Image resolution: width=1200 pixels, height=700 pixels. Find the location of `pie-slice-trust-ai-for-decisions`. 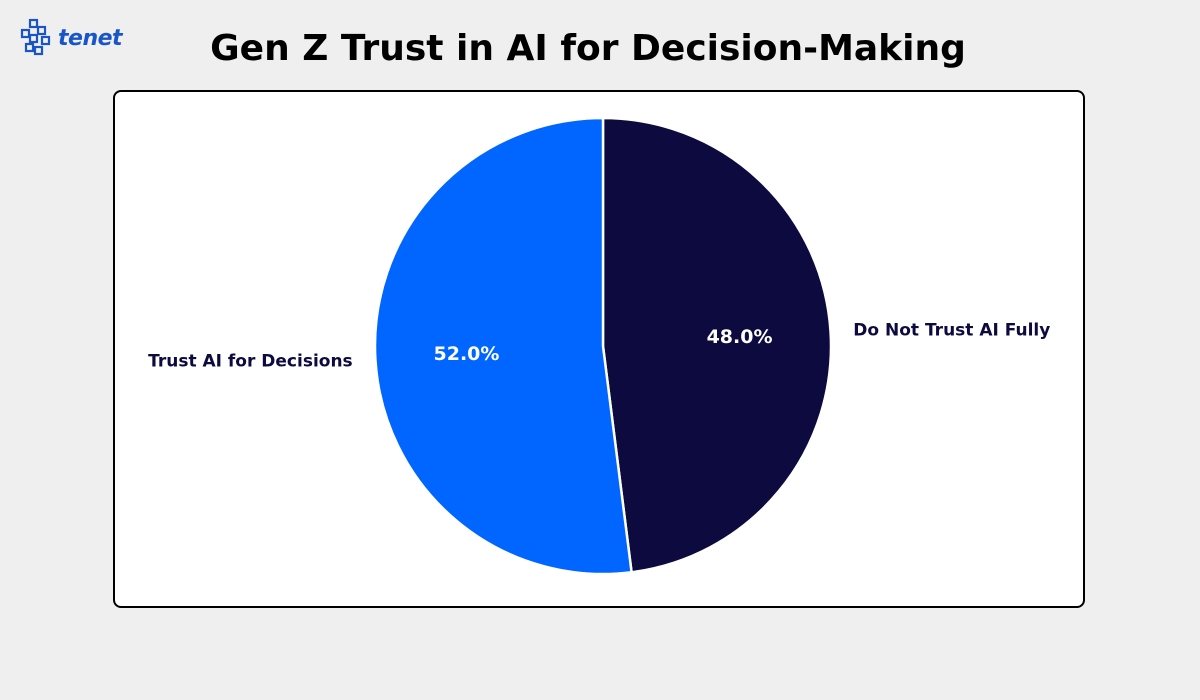

pie-slice-trust-ai-for-decisions is located at coordinates (503, 346).